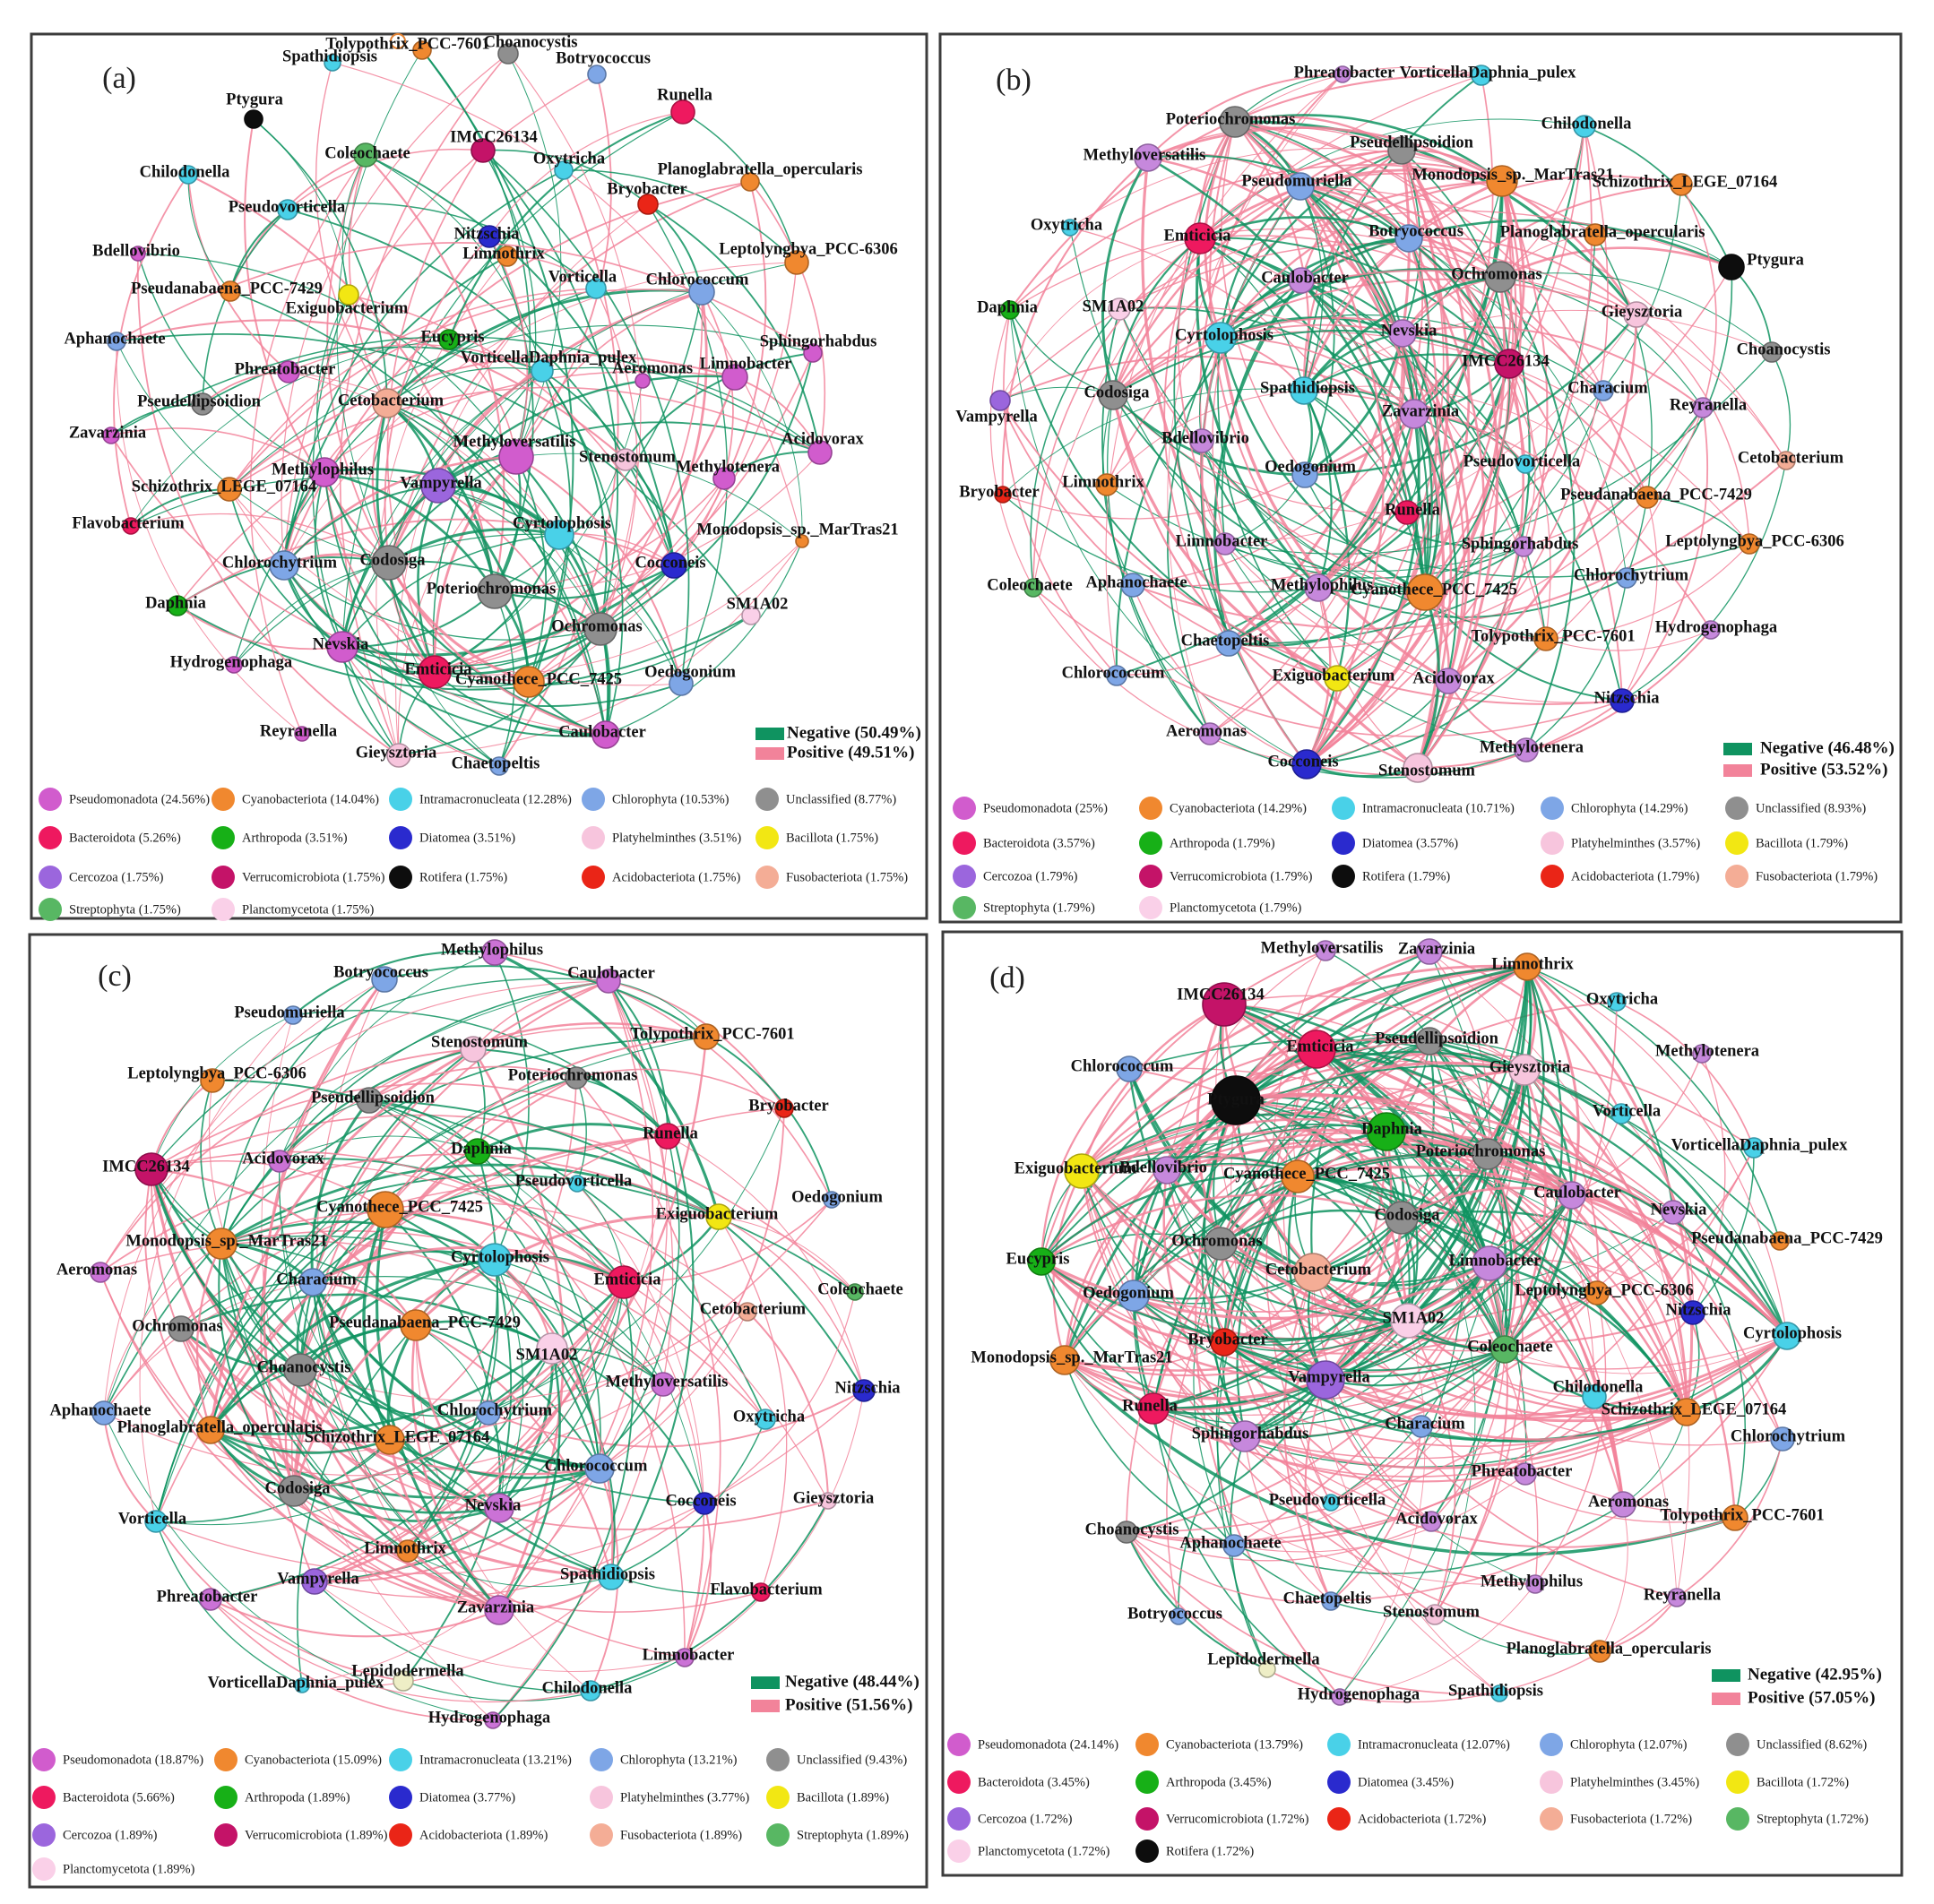 The height and width of the screenshot is (1904, 1934). Describe the element at coordinates (1694, 1409) in the screenshot. I see `svg-text: Schizothrix_LEGE_07164` at that location.